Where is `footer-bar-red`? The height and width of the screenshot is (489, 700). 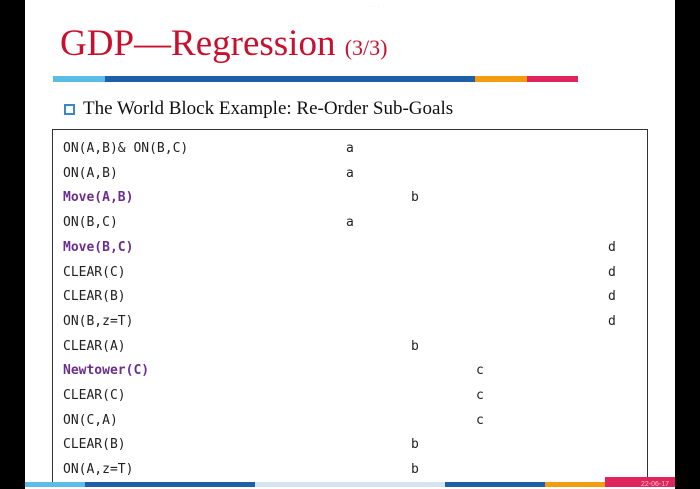 footer-bar-red is located at coordinates (640, 482).